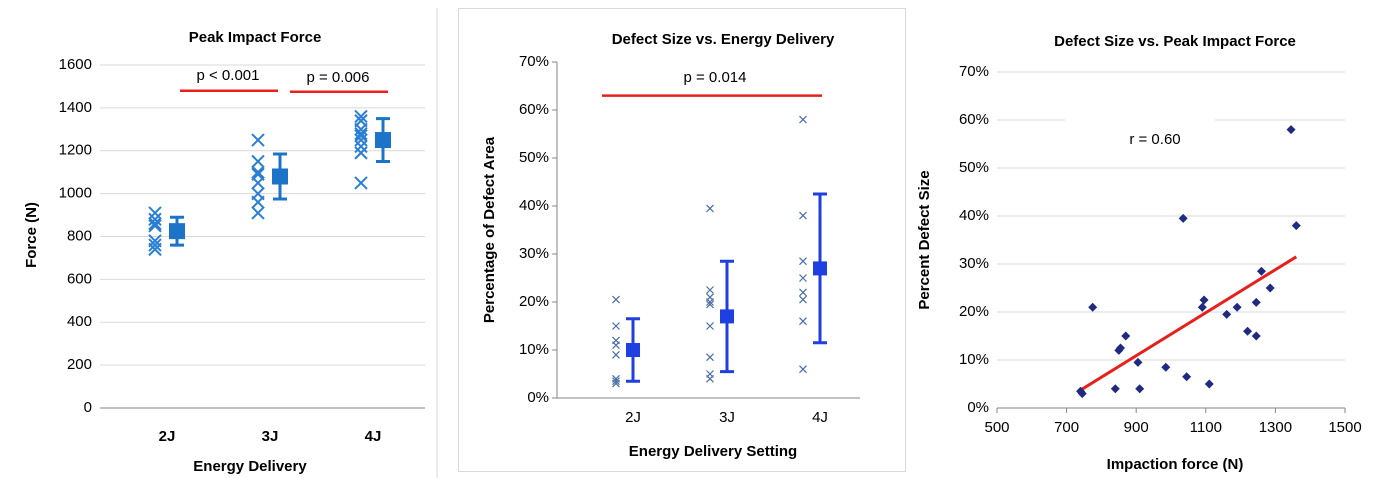 The image size is (1380, 478). I want to click on chart-title: Defect Size vs. Peak Impact Force, so click(1175, 41).